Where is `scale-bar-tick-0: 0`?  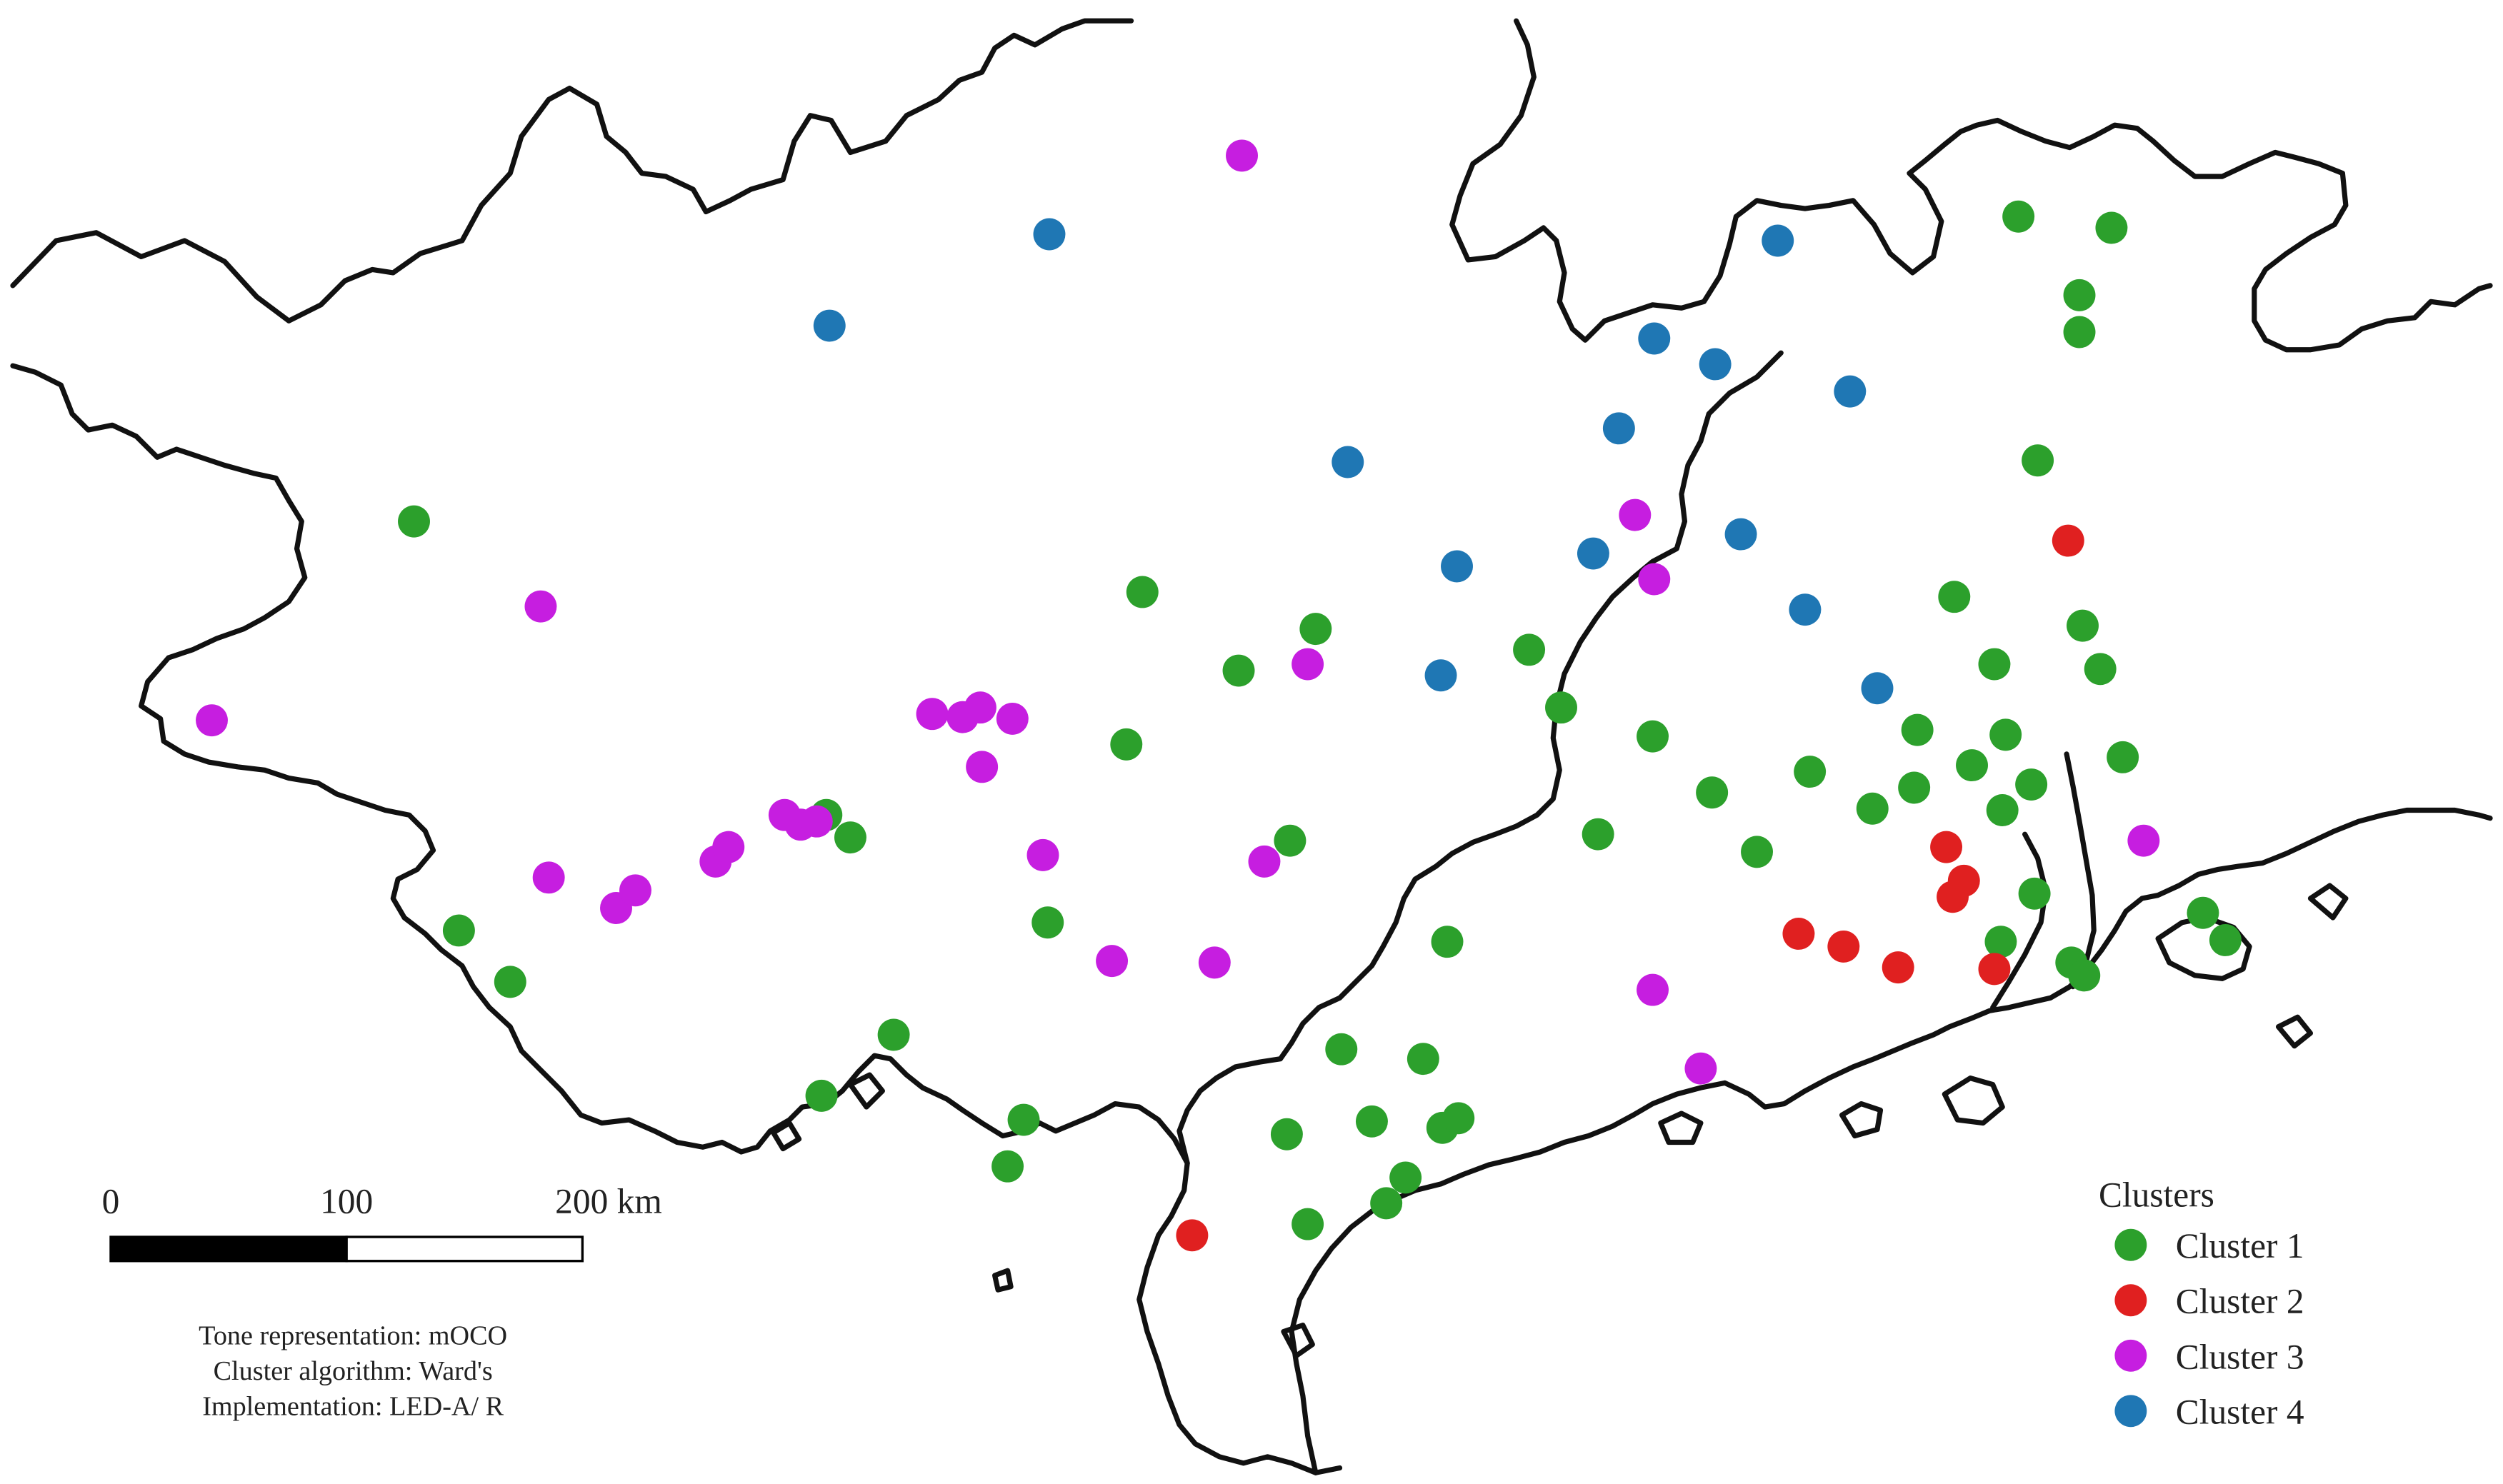
scale-bar-tick-0: 0 is located at coordinates (111, 1200).